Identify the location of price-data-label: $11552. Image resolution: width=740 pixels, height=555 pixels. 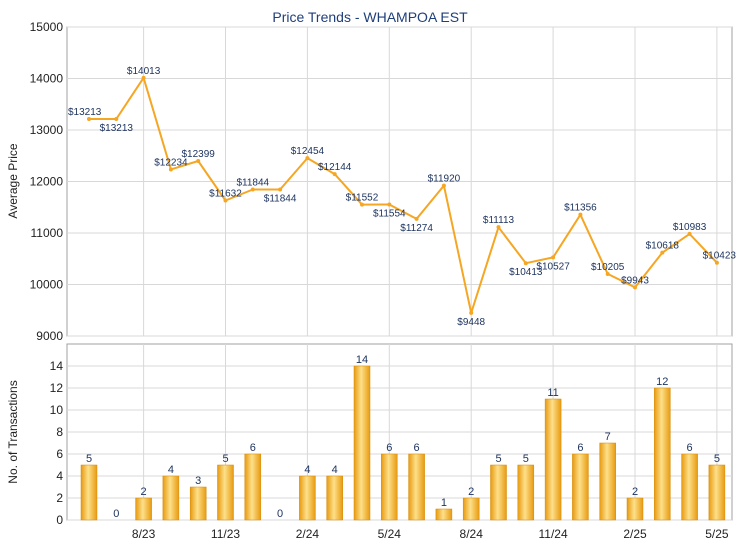
(362, 198).